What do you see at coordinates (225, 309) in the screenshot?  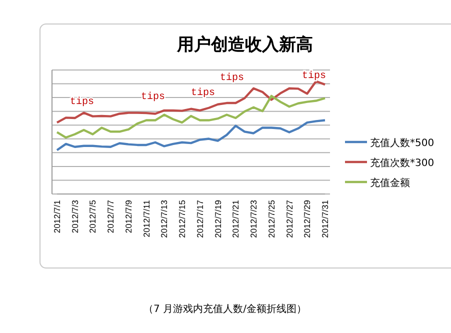 I see `text: （7 月游戏内充值人数/金额折线图）` at bounding box center [225, 309].